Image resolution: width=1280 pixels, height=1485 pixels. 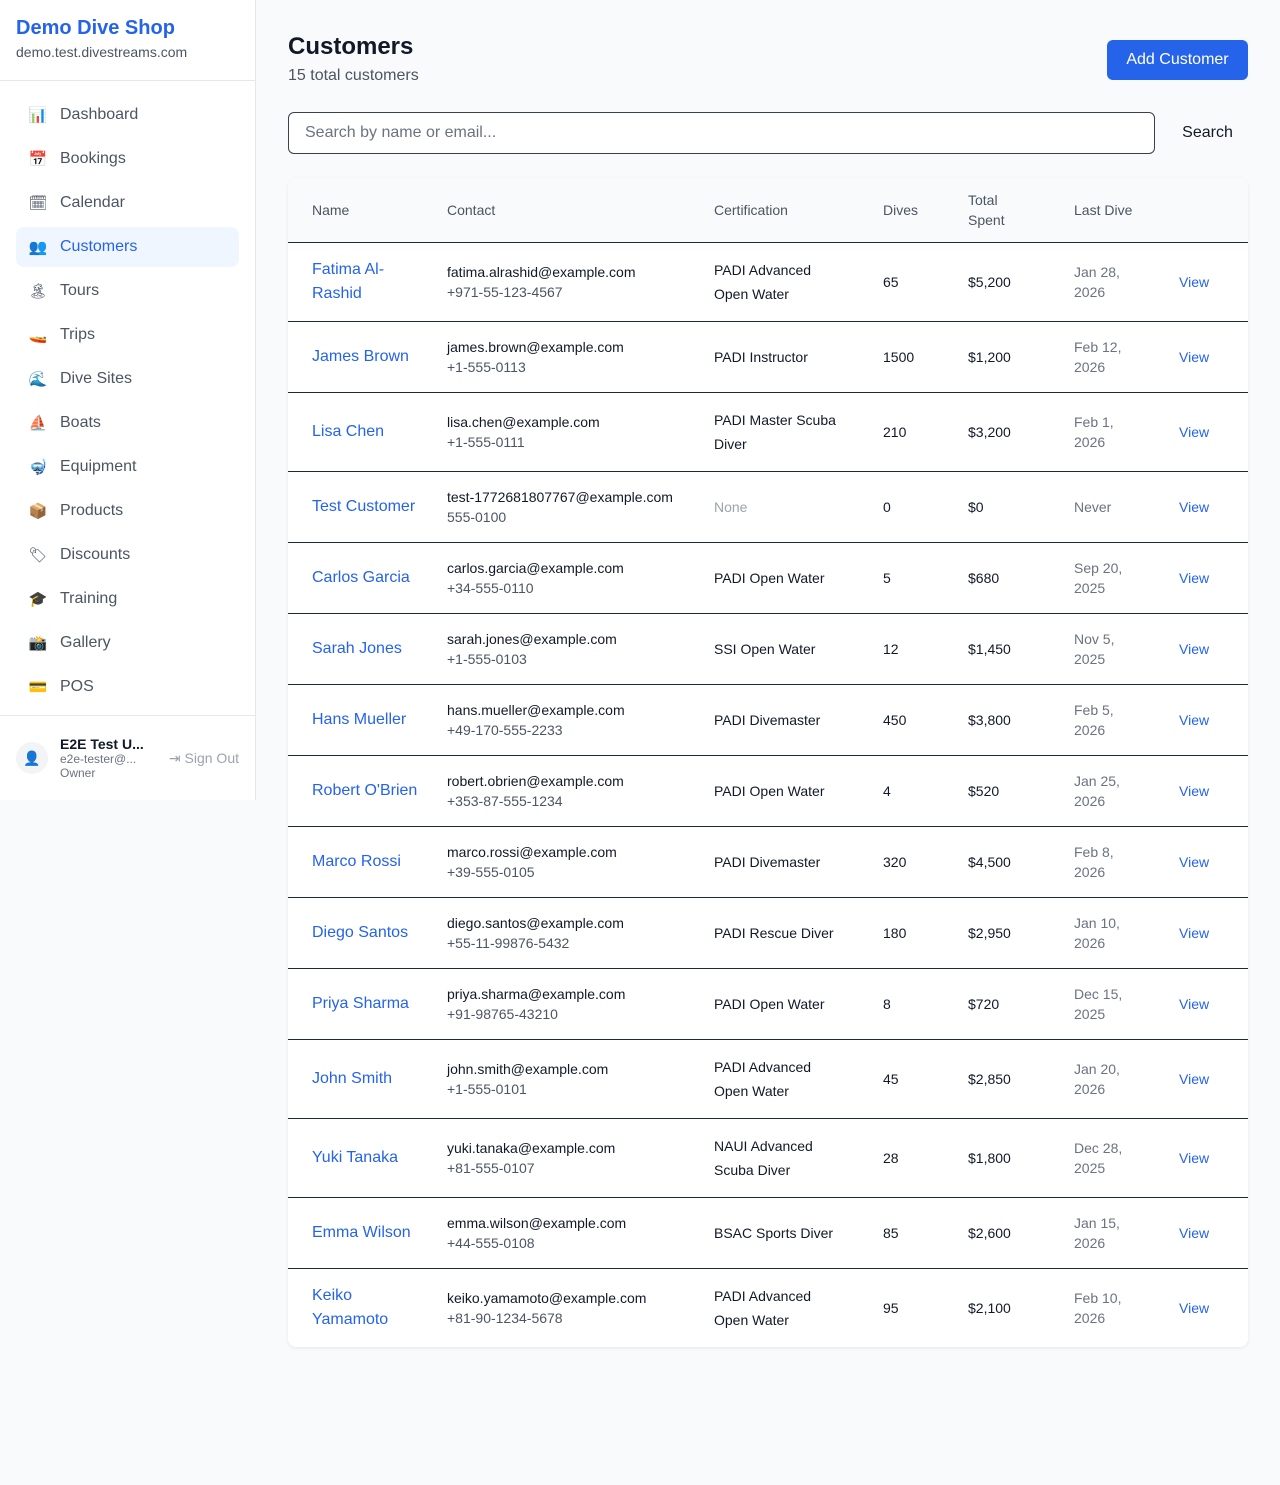 I want to click on cell-dives: 45, so click(x=913, y=1079).